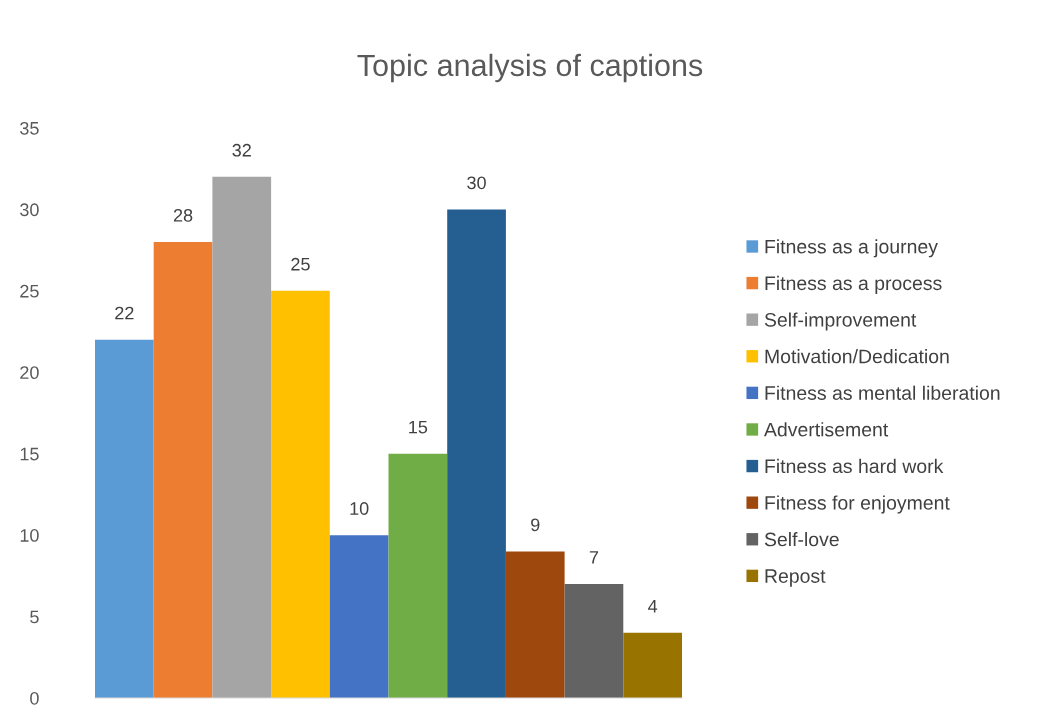  Describe the element at coordinates (857, 504) in the screenshot. I see `legend-label: Fitness for enjoyment` at that location.